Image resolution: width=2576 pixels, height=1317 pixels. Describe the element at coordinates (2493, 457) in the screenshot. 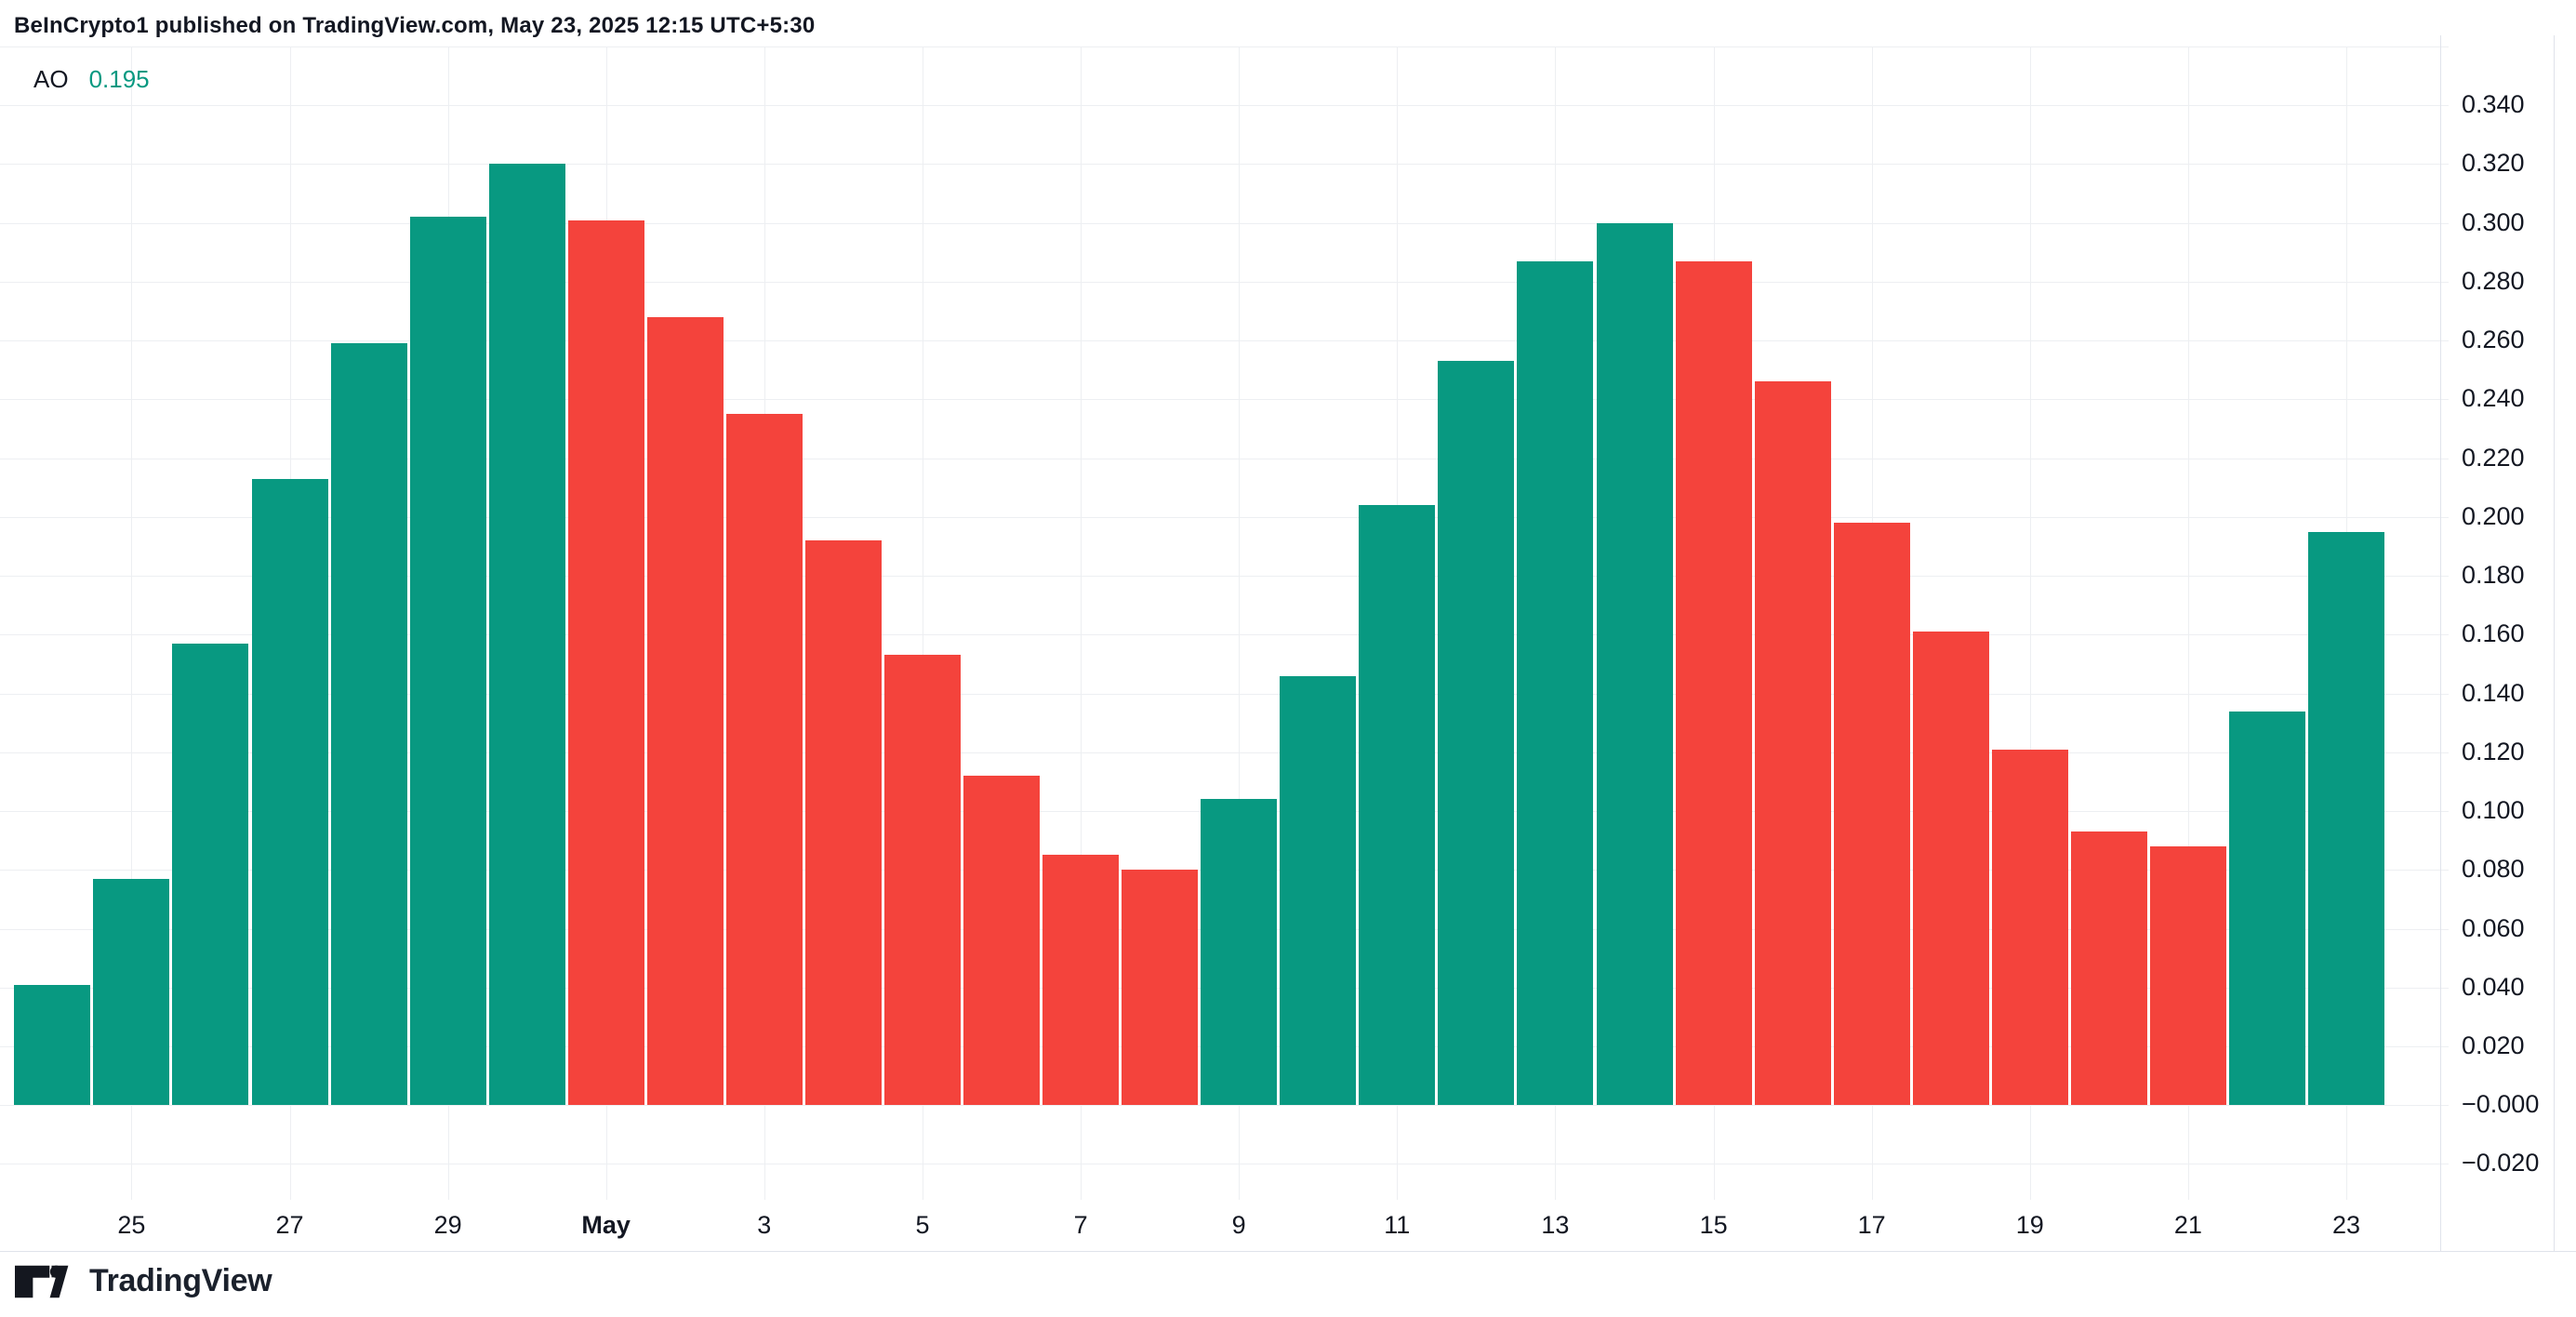

I see `y-axis-label: 0.220` at that location.